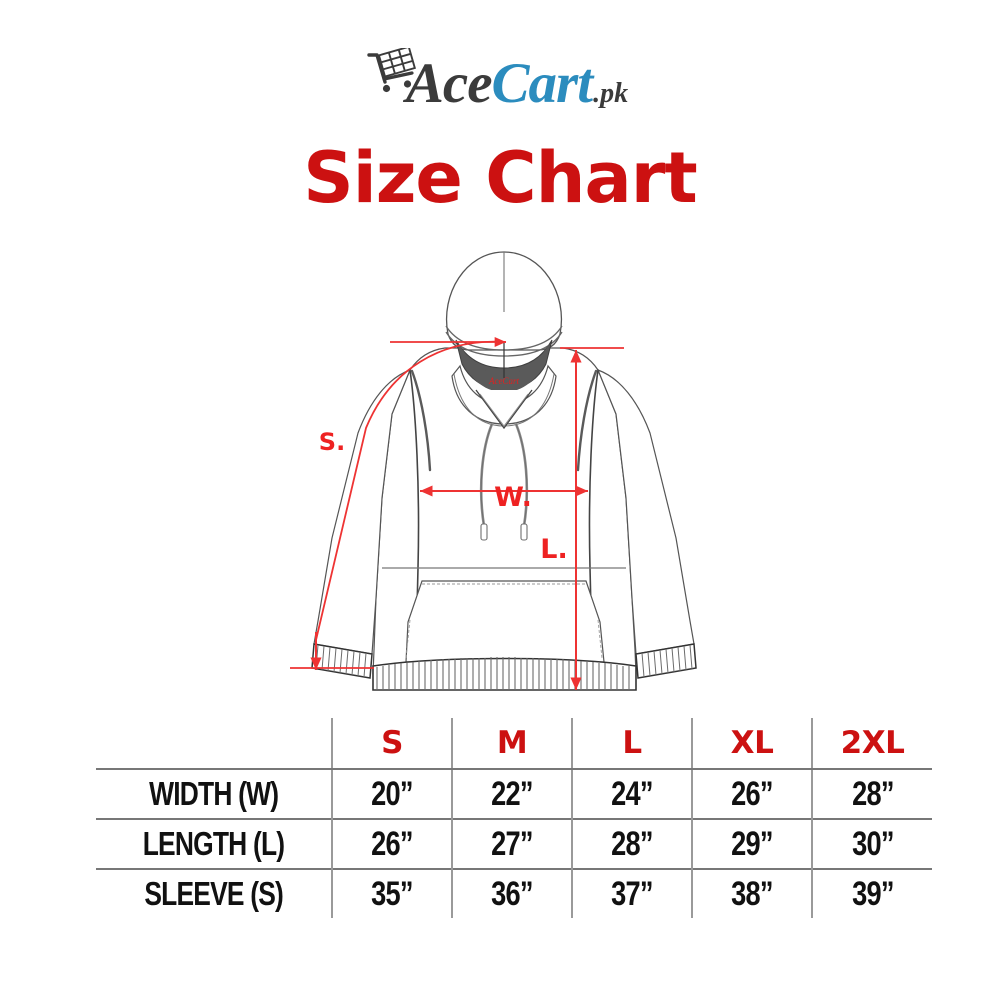 The height and width of the screenshot is (1000, 1000). What do you see at coordinates (631, 794) in the screenshot?
I see `cell-width-l: 24”` at bounding box center [631, 794].